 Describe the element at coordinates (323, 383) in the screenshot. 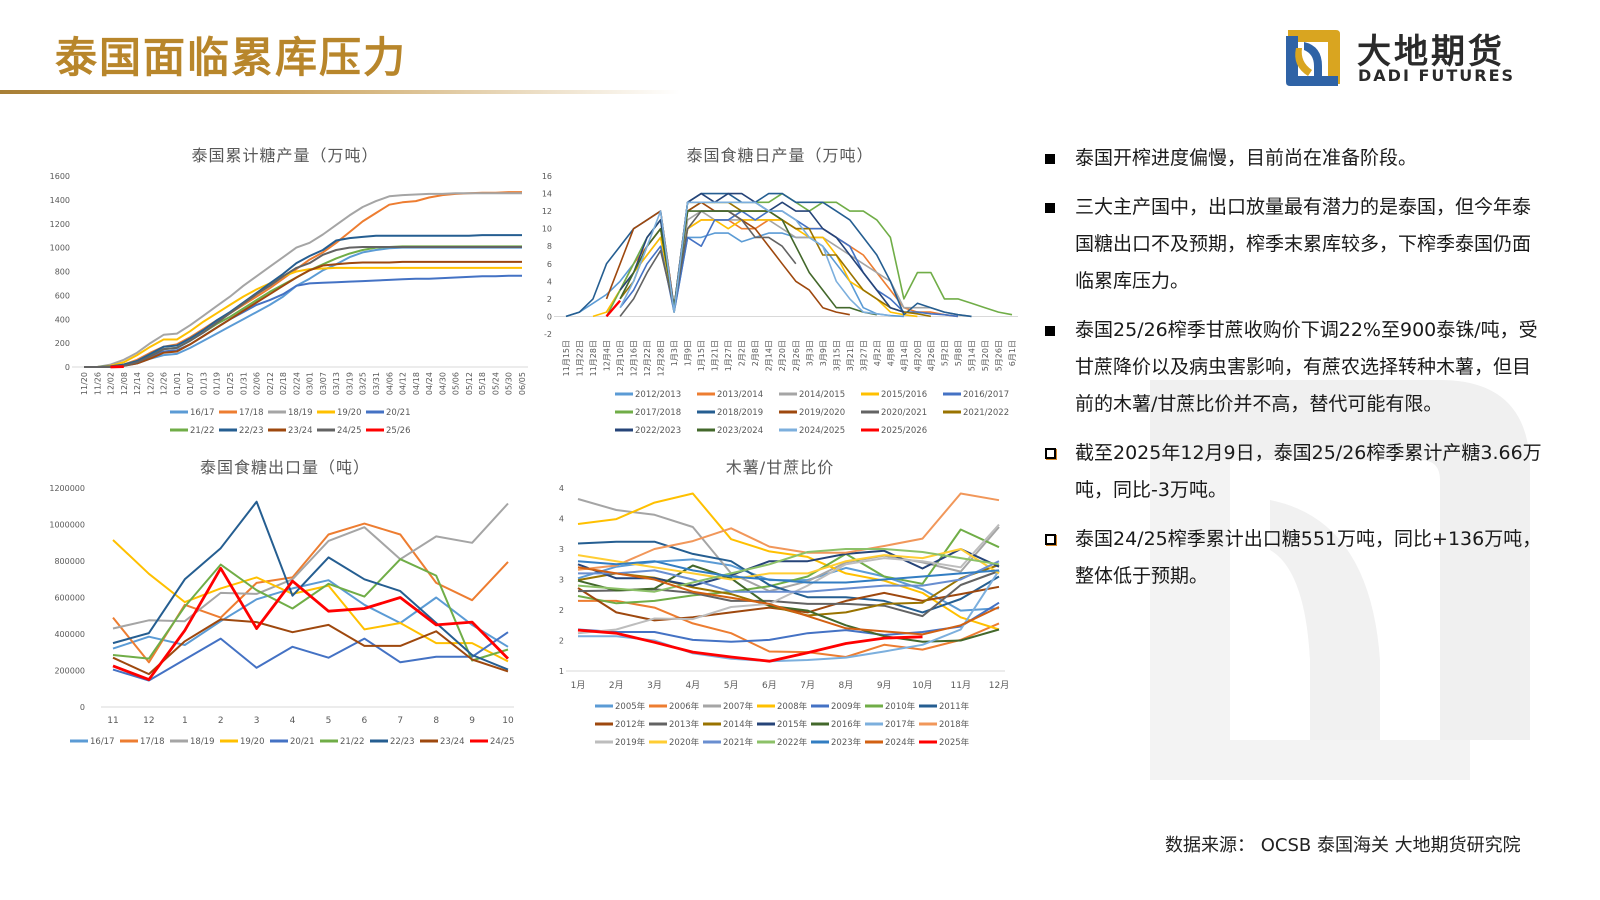

I see `x-tick-label: 03/07` at that location.